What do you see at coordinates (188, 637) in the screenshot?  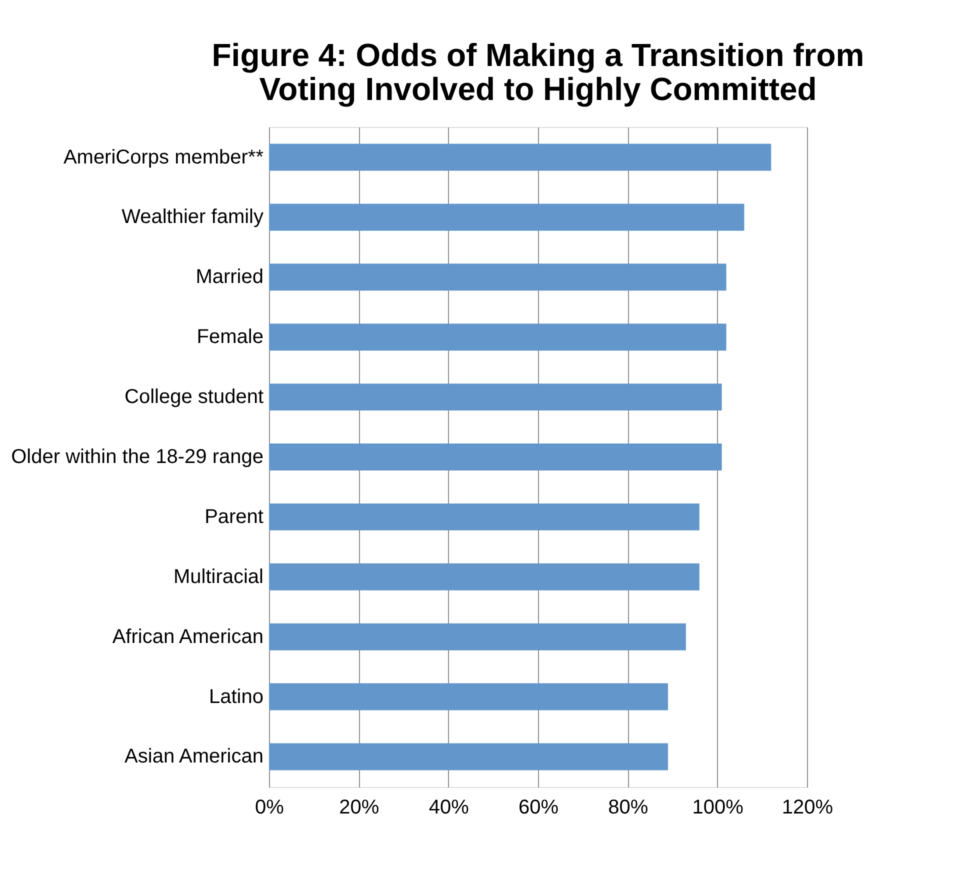 I see `y-tick-label: African American` at bounding box center [188, 637].